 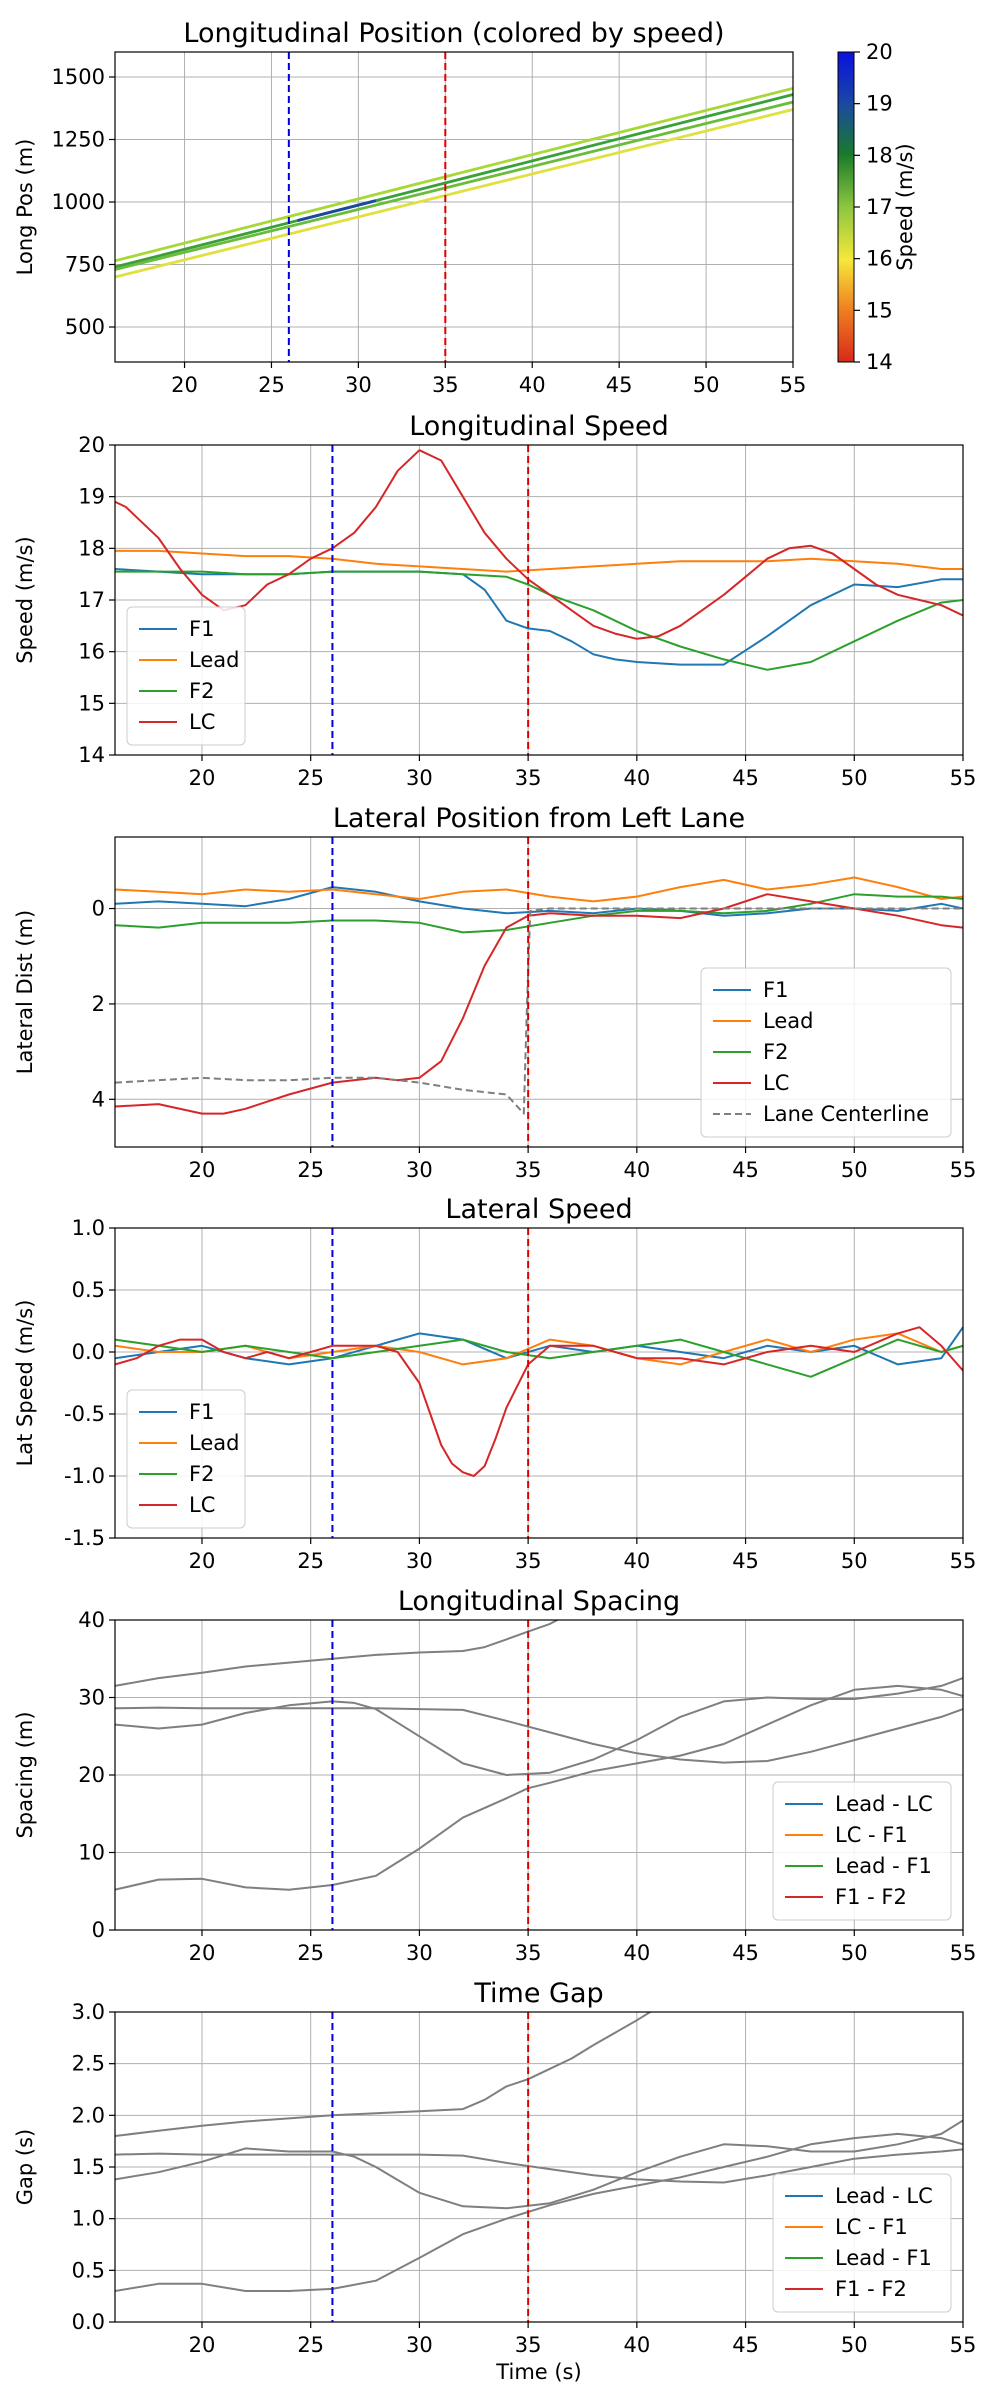 I want to click on legend-label: Lead - F1, so click(x=883, y=2258).